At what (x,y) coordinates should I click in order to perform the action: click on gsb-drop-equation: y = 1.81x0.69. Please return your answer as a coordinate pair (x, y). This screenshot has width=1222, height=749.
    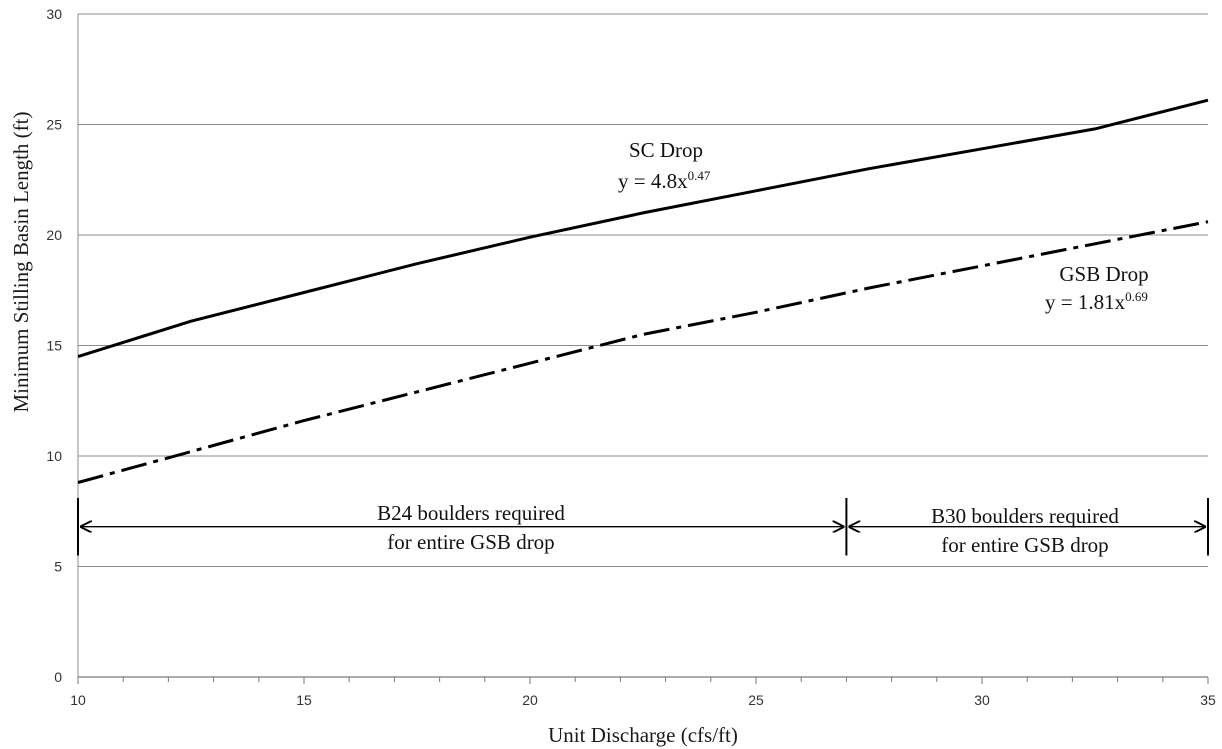
    Looking at the image, I should click on (1096, 301).